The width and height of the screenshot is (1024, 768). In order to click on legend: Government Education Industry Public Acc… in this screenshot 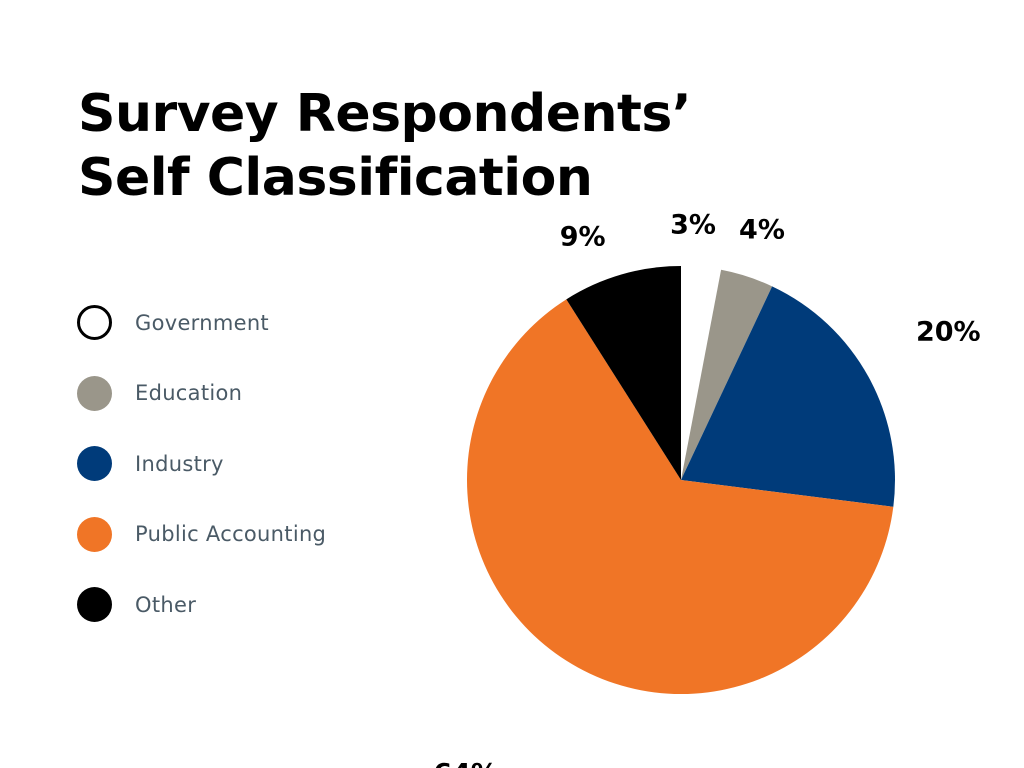, I will do `click(237, 481)`.